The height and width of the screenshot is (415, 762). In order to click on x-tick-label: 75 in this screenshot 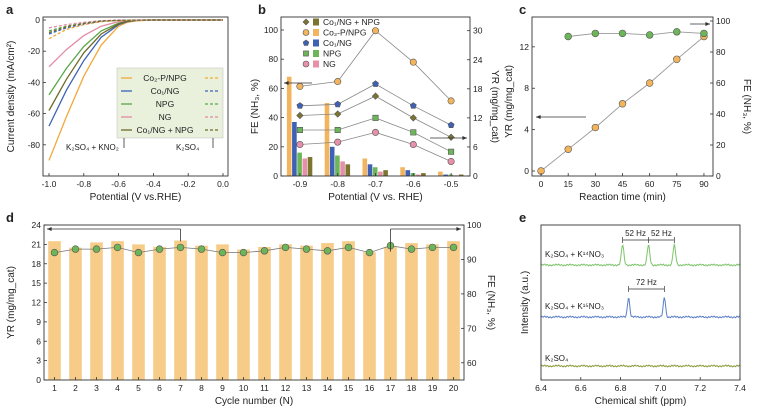, I will do `click(677, 184)`.